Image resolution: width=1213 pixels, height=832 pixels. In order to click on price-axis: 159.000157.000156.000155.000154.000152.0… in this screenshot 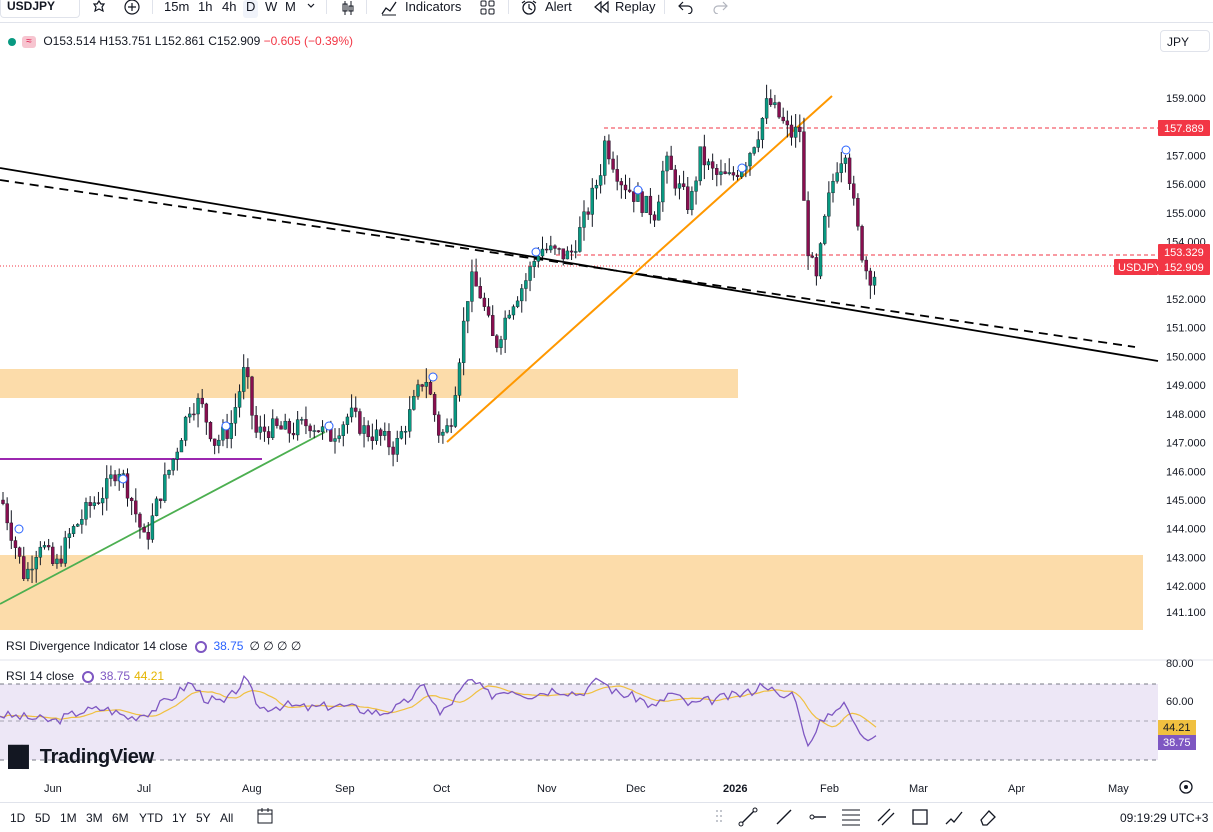, I will do `click(1186, 356)`.